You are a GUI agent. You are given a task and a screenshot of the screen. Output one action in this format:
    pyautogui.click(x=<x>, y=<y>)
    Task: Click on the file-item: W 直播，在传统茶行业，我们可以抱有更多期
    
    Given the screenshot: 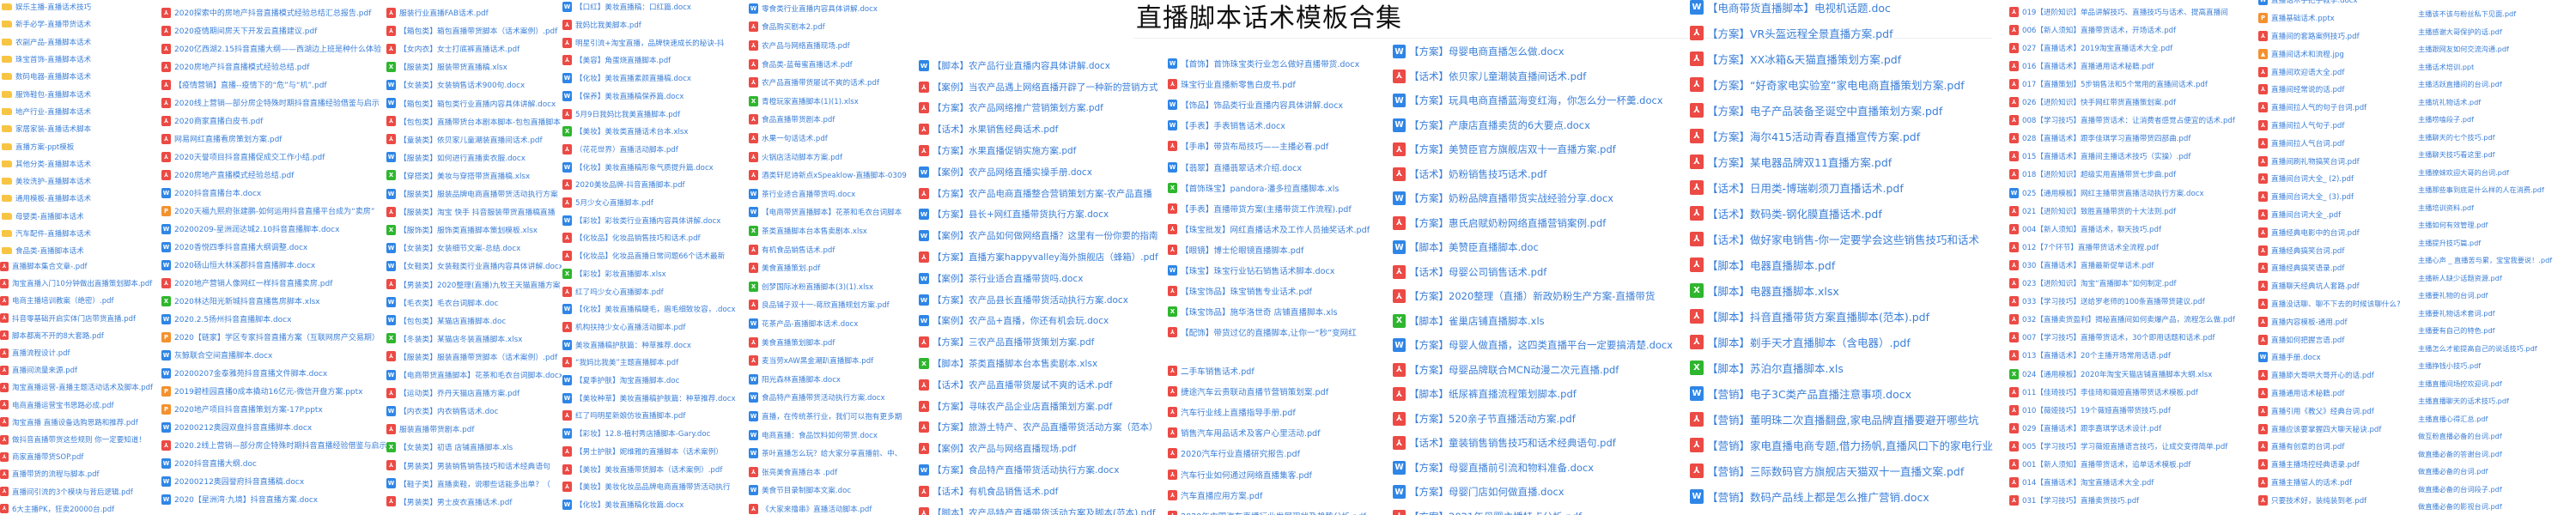 What is the action you would take?
    pyautogui.click(x=825, y=416)
    